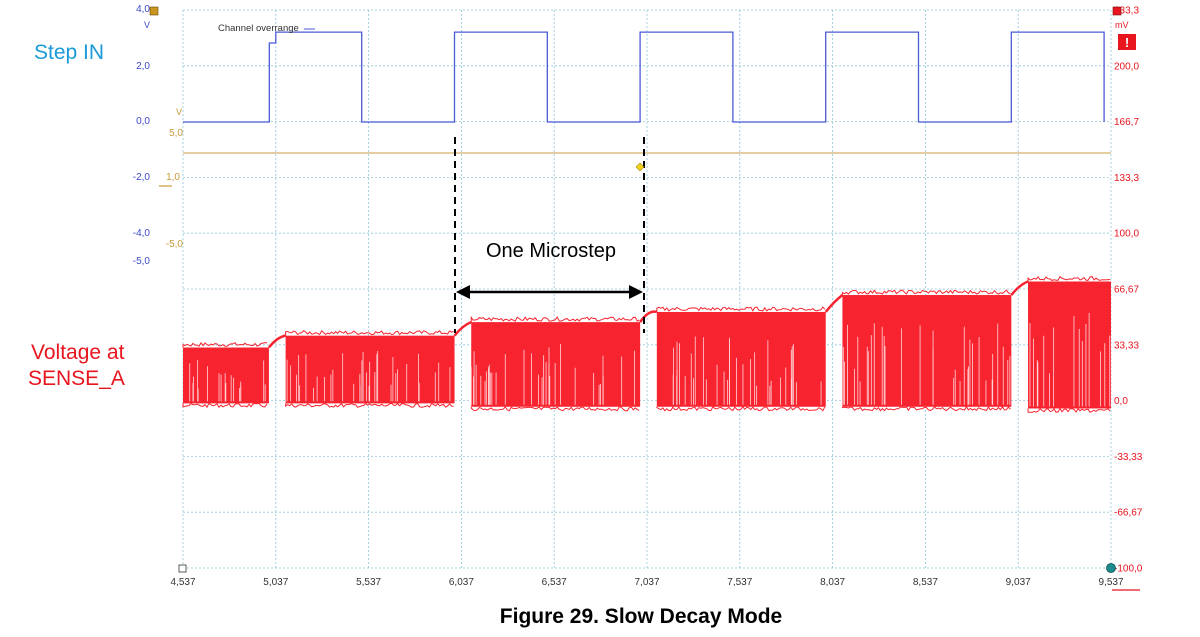 The height and width of the screenshot is (637, 1200). I want to click on x-tick-label: 7,537, so click(739, 582).